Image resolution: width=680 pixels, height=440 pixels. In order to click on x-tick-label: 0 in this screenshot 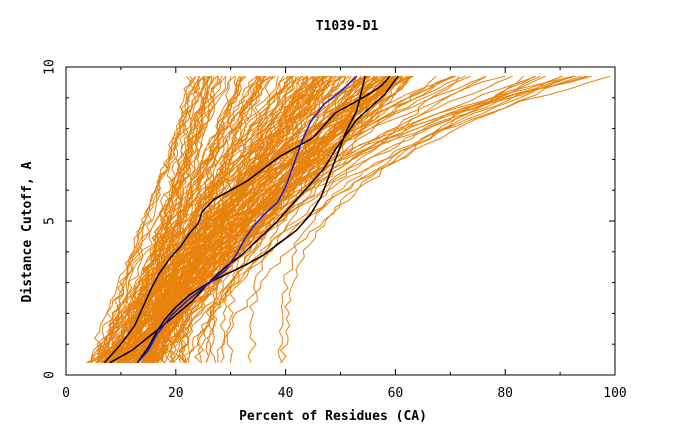, I will do `click(66, 393)`.